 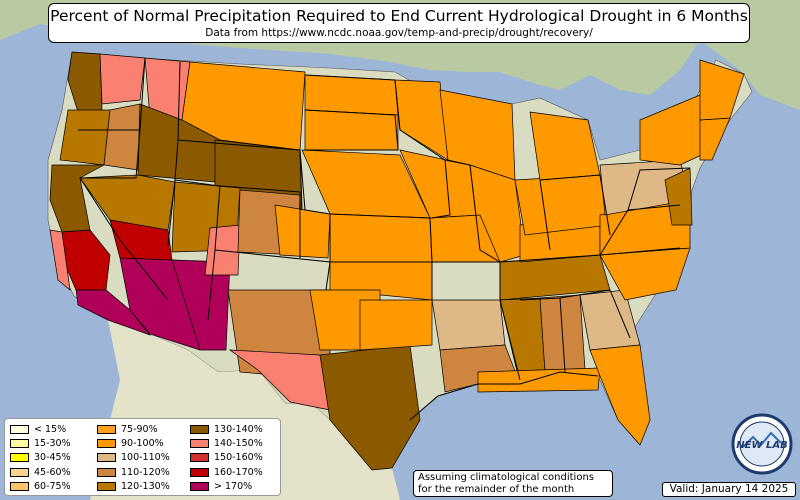 I want to click on legend-item: < 15%, so click(x=40, y=429).